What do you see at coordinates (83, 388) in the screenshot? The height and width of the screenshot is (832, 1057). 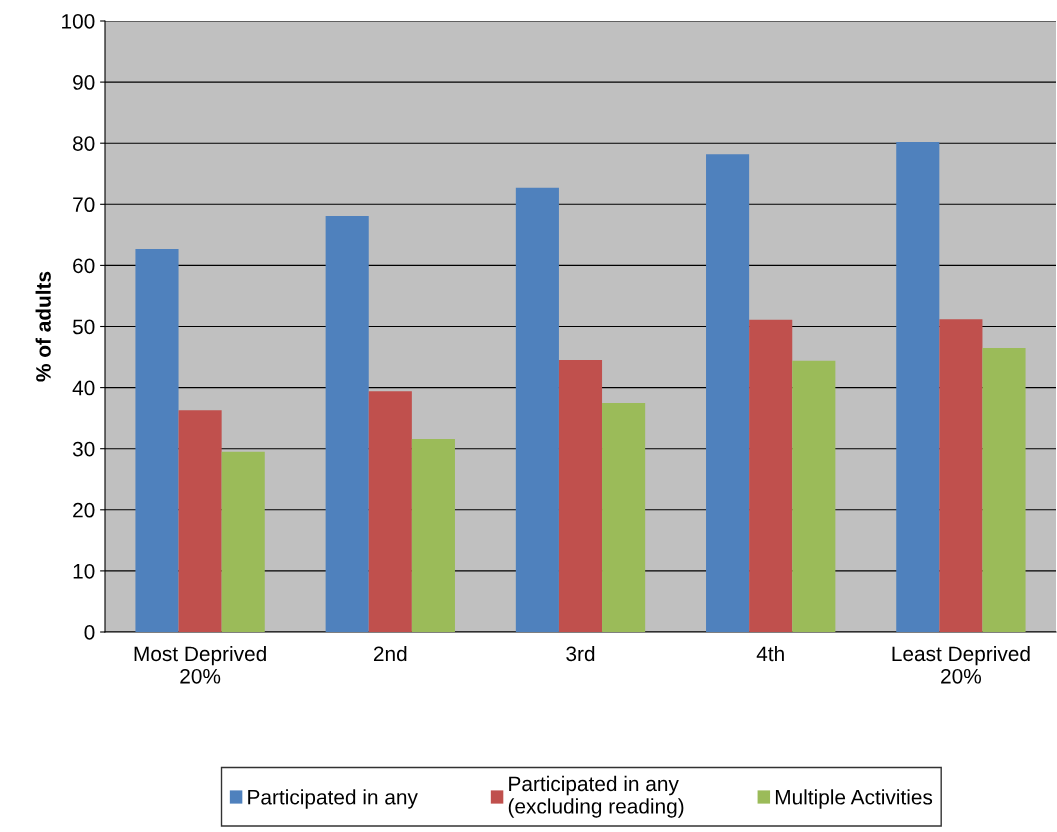 I see `y-tick-label: 40` at bounding box center [83, 388].